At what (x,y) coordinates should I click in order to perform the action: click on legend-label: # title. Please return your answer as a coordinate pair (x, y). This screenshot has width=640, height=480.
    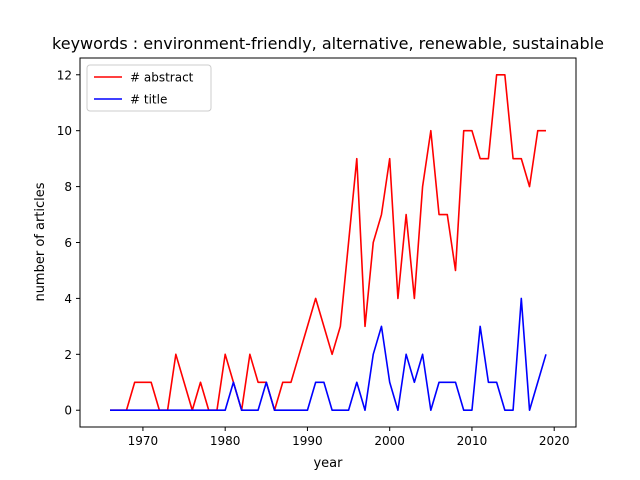
    Looking at the image, I should click on (148, 100).